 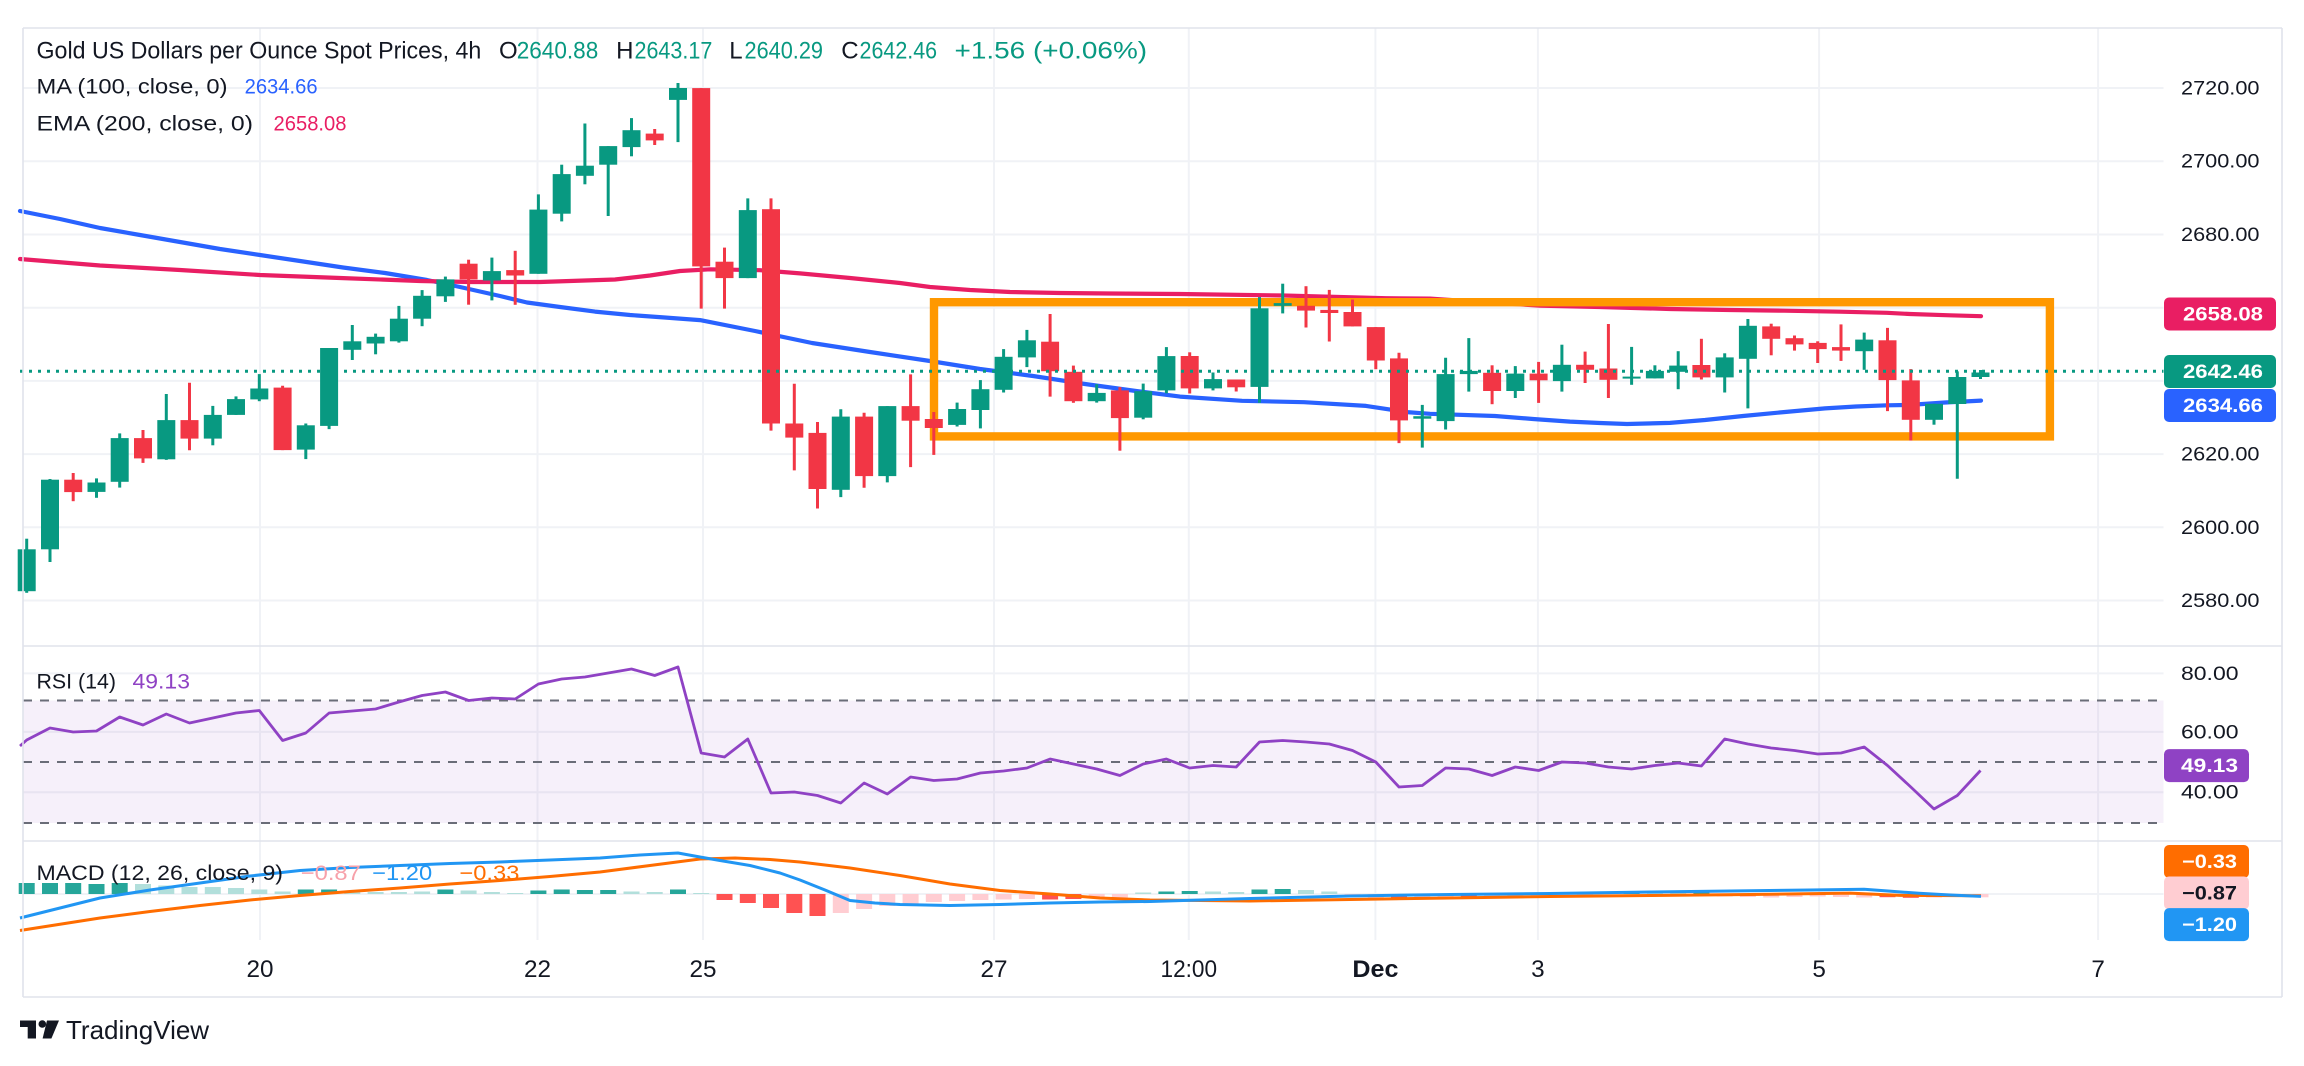 What do you see at coordinates (558, 51) in the screenshot?
I see `svg-text: 2640.88` at bounding box center [558, 51].